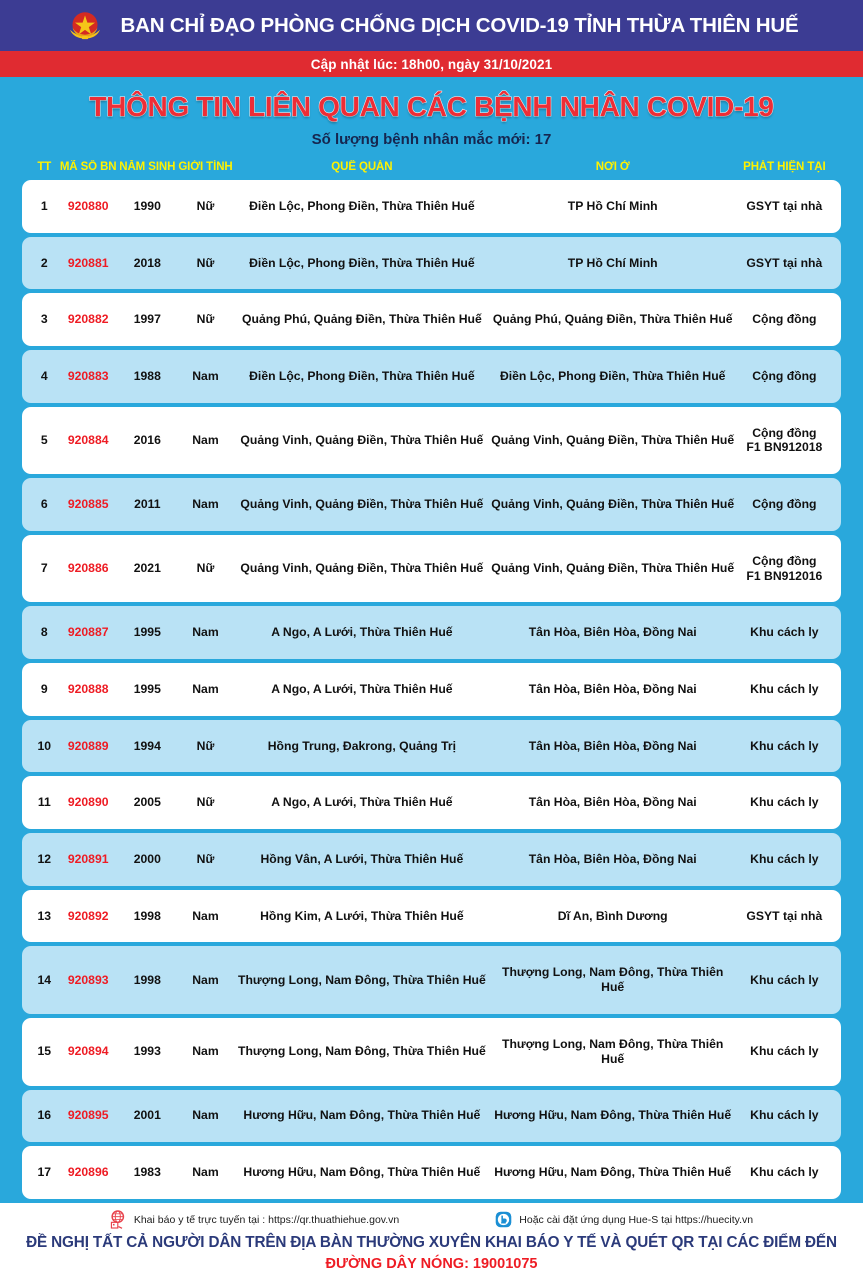 The image size is (863, 1280). What do you see at coordinates (44, 1051) in the screenshot?
I see `cell-tt: 15` at bounding box center [44, 1051].